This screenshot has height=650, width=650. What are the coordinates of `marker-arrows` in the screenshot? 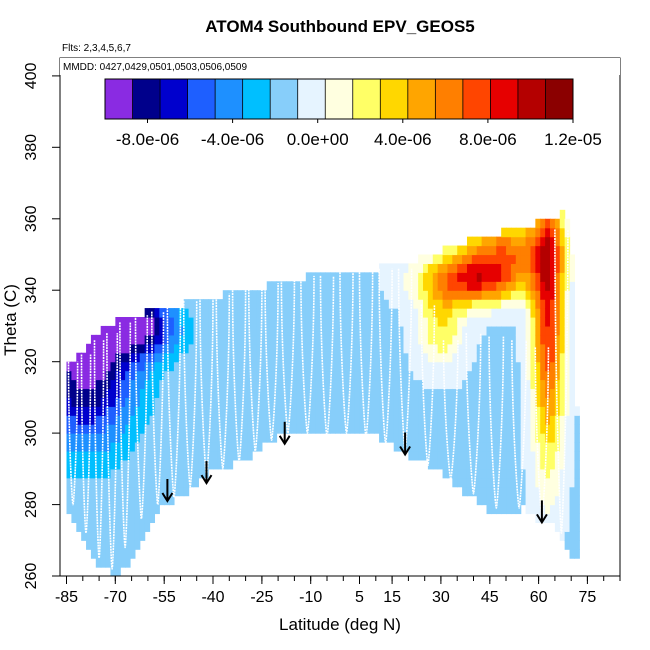 It's located at (354, 473).